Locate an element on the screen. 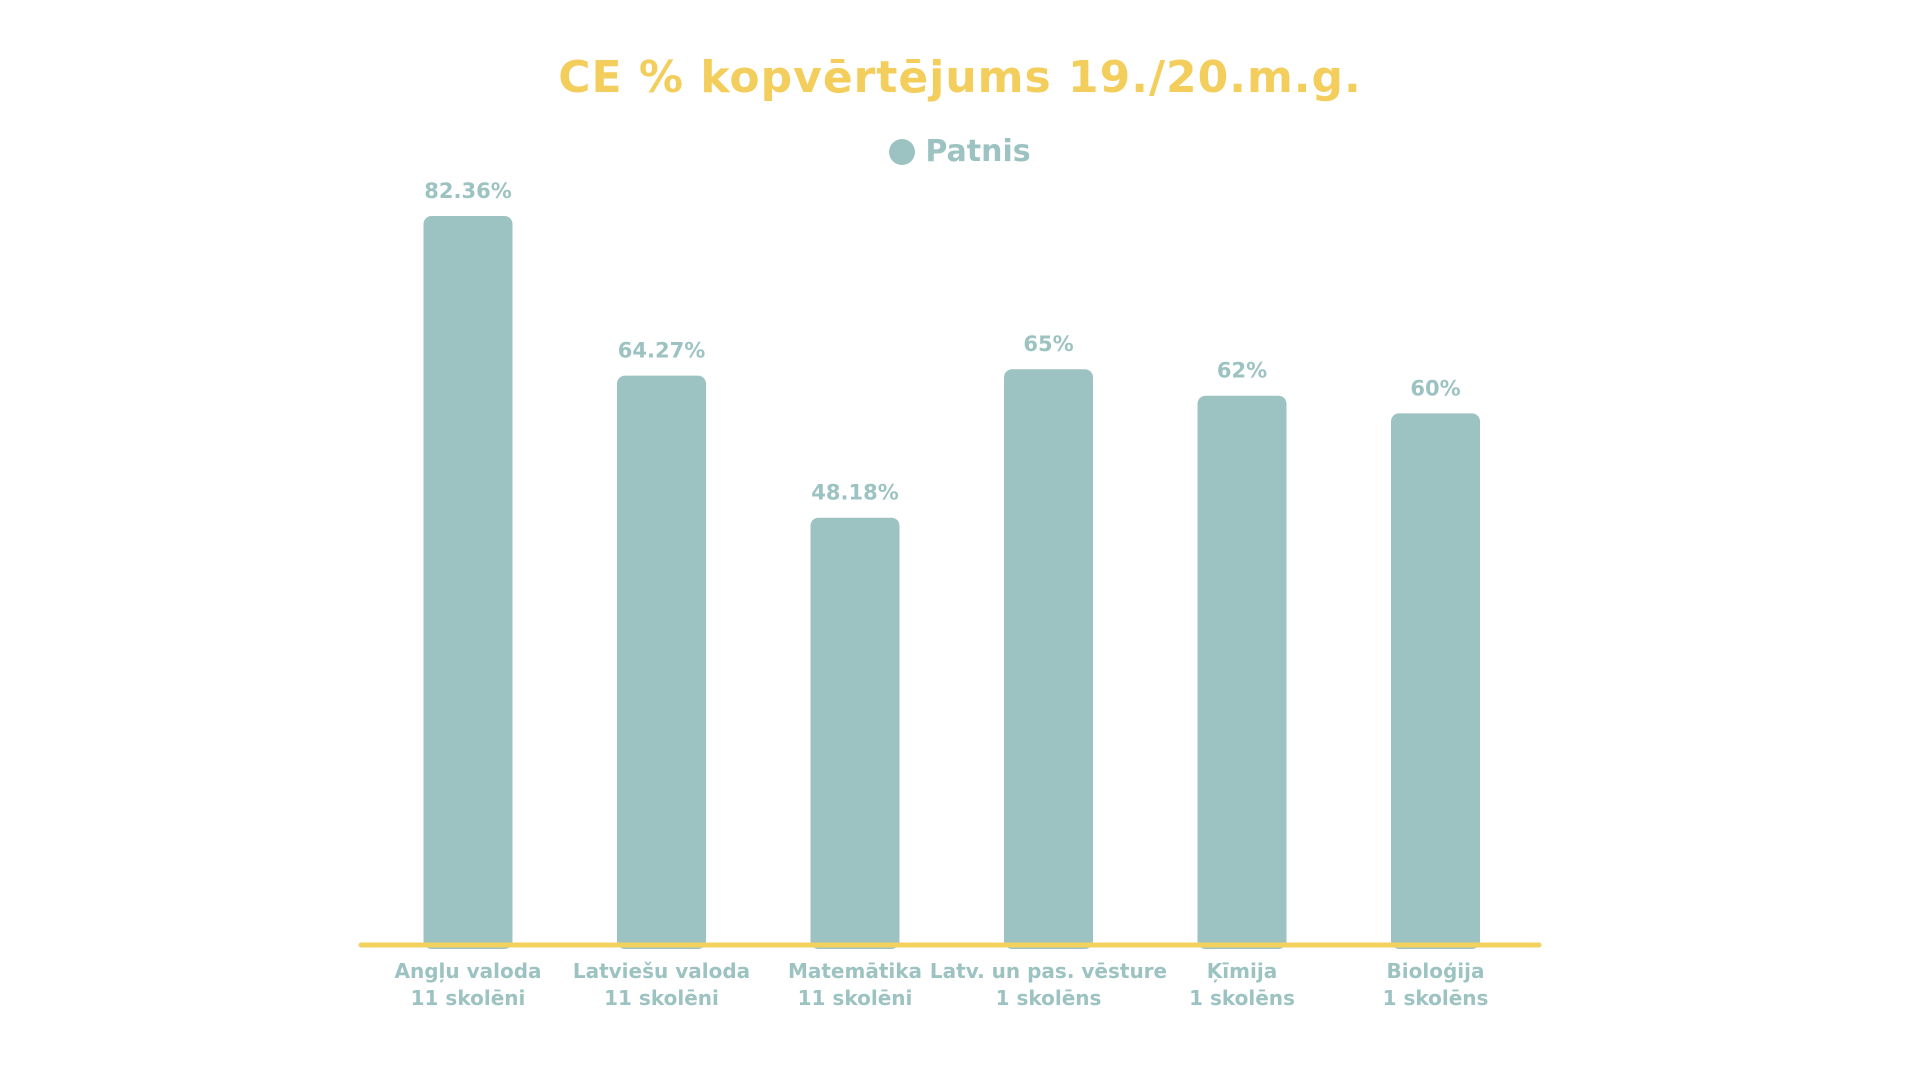 Image resolution: width=1920 pixels, height=1080 pixels. legend-swatch-icon is located at coordinates (902, 151).